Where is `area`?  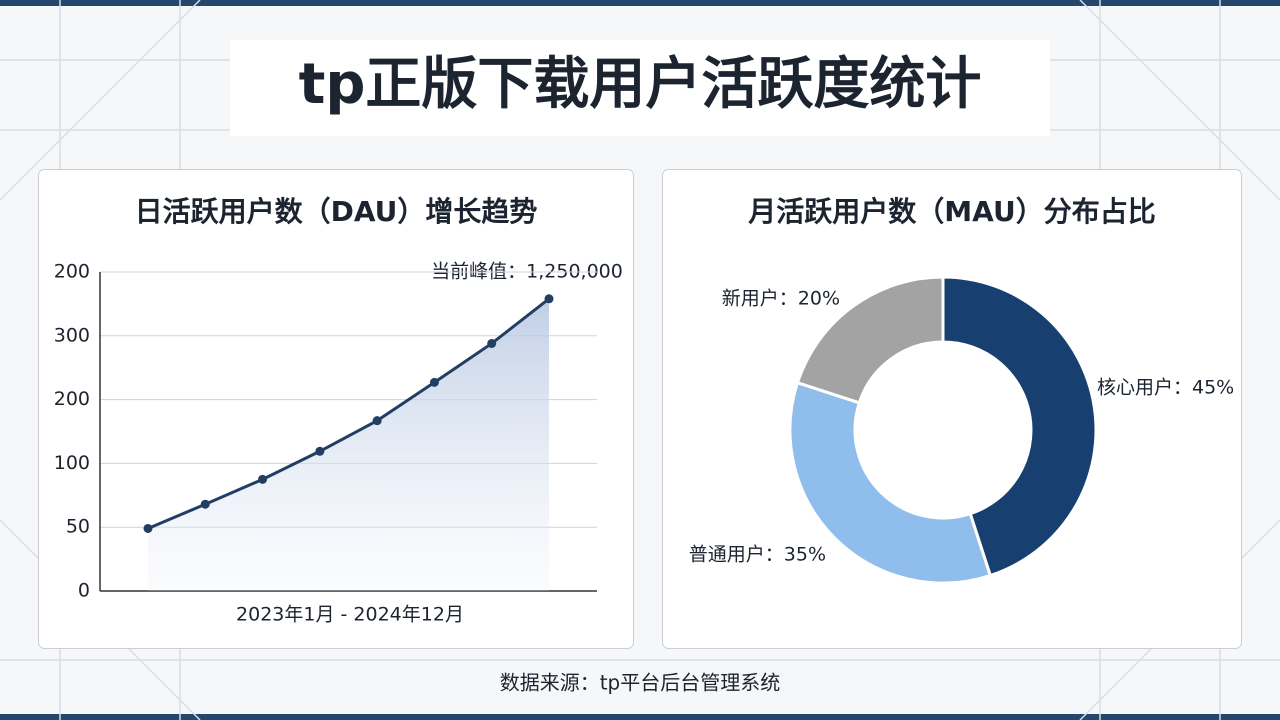 area is located at coordinates (348, 444).